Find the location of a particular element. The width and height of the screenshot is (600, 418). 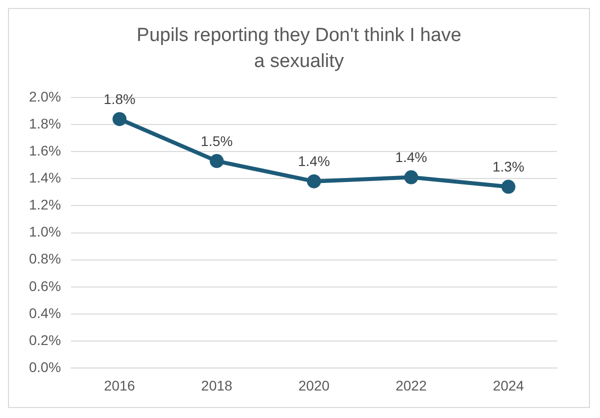

y-tick-label: 1.6% is located at coordinates (44, 150).